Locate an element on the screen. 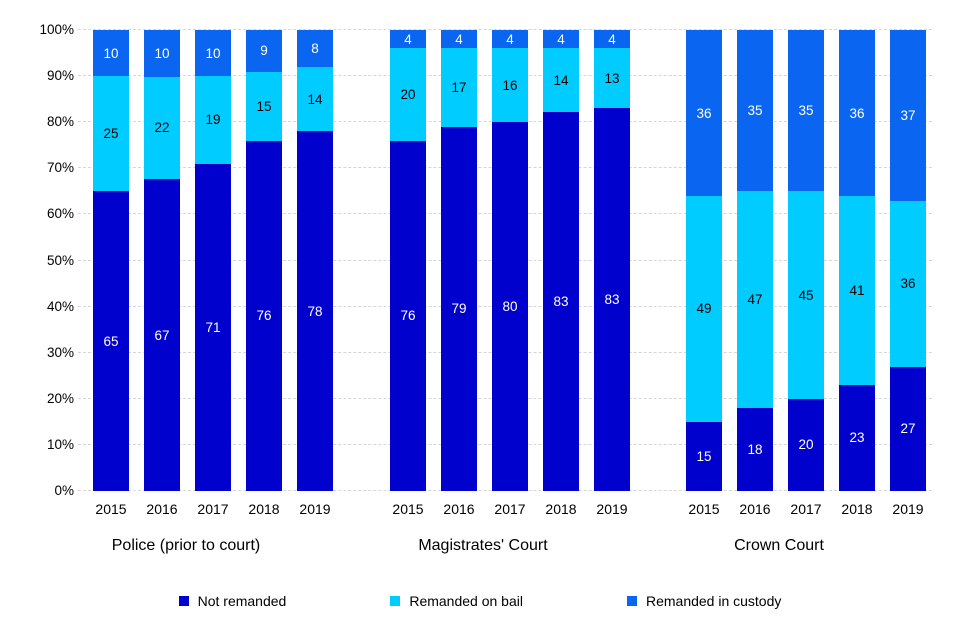 This screenshot has height=640, width=960. y-axis-label: 10% is located at coordinates (60, 444).